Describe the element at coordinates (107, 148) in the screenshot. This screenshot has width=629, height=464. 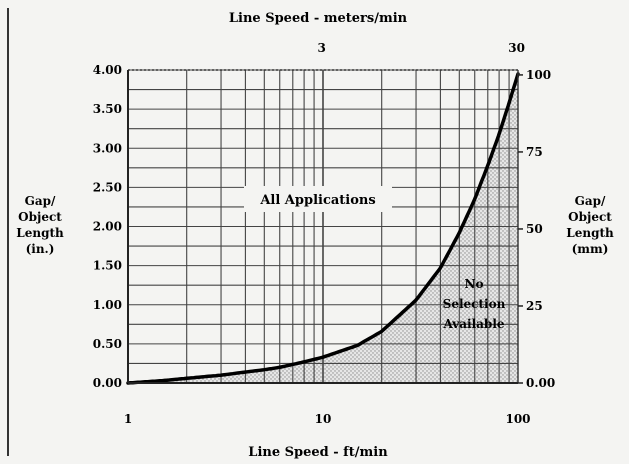
I see `y-tick-label: 3.00` at that location.